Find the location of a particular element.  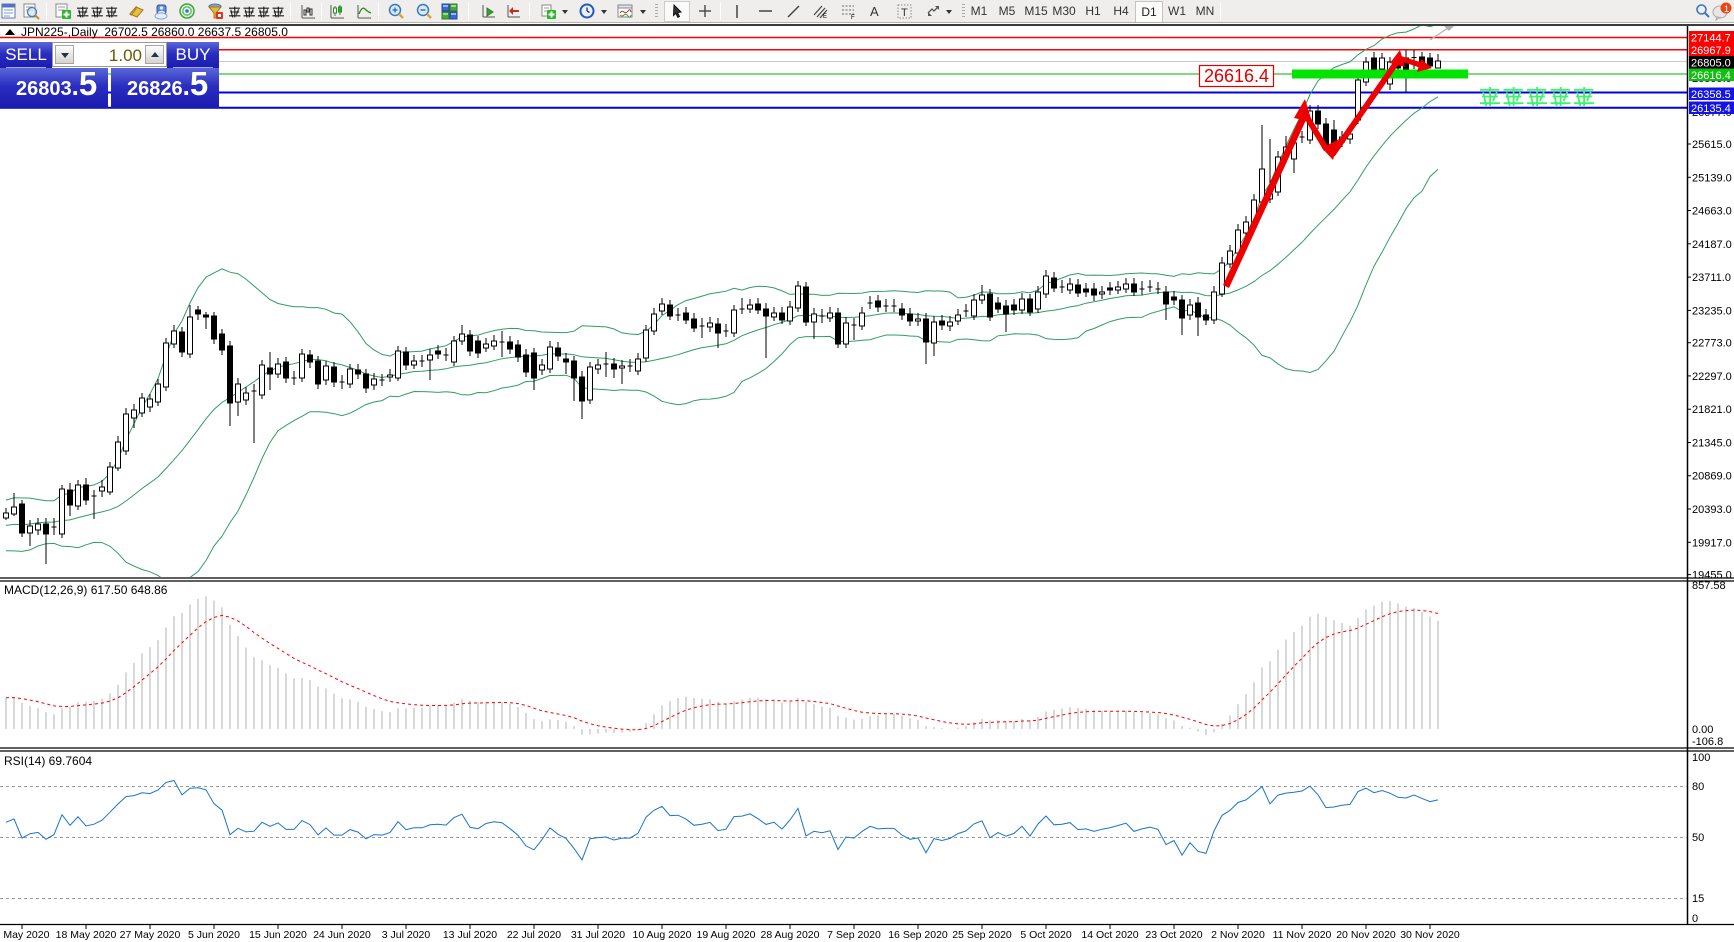

svg-text: 20869.0 is located at coordinates (1712, 477).